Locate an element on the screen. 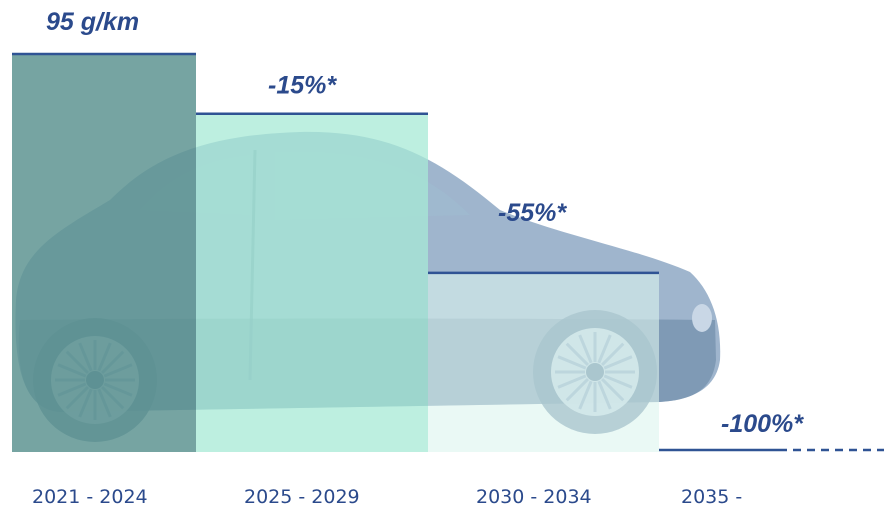 The height and width of the screenshot is (519, 886). value-label: -55%* is located at coordinates (532, 213).